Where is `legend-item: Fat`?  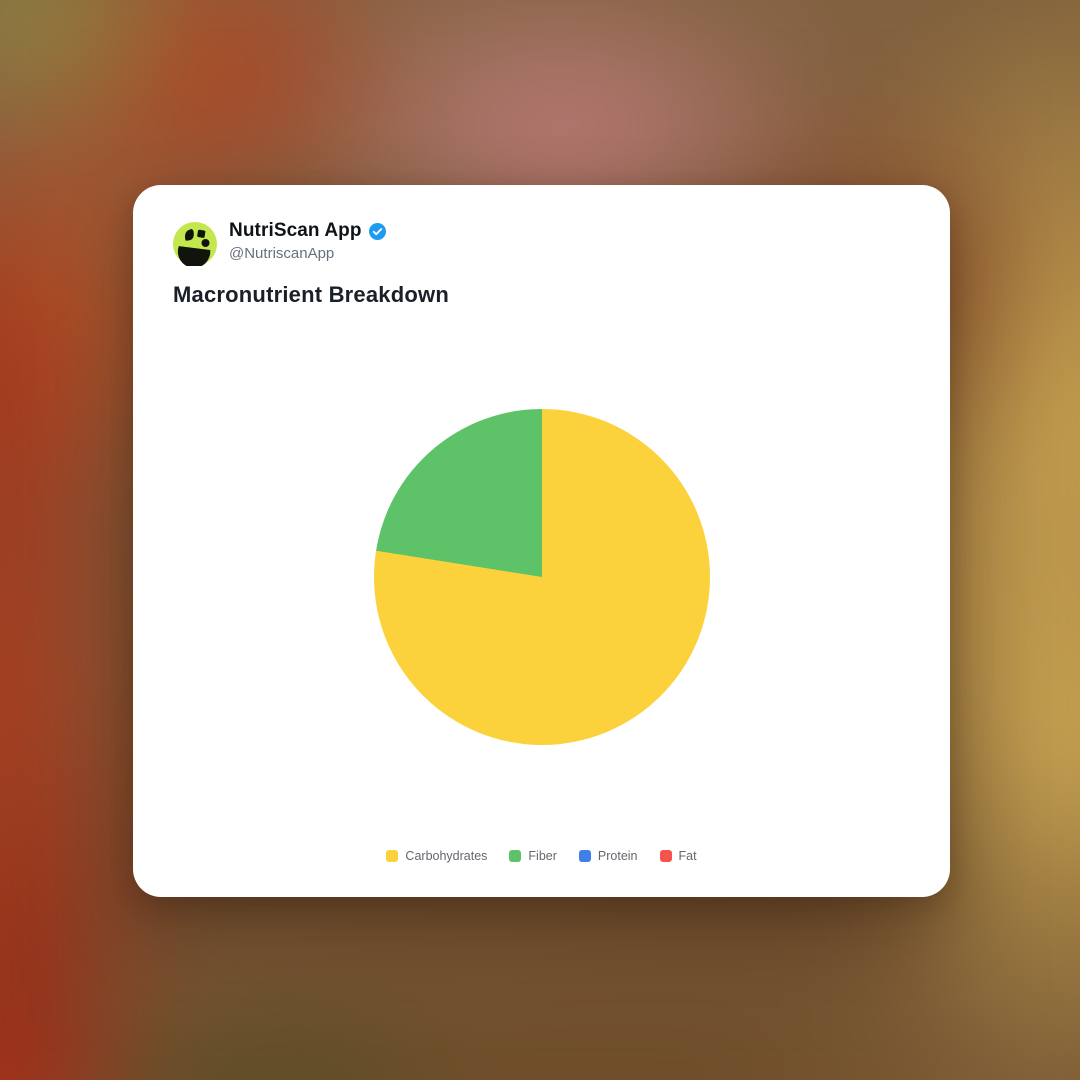 legend-item: Fat is located at coordinates (678, 856).